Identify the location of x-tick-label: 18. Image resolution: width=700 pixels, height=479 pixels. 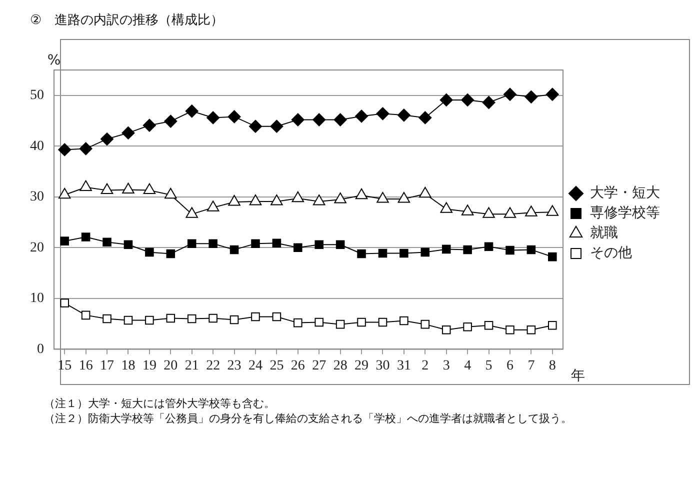
(128, 366).